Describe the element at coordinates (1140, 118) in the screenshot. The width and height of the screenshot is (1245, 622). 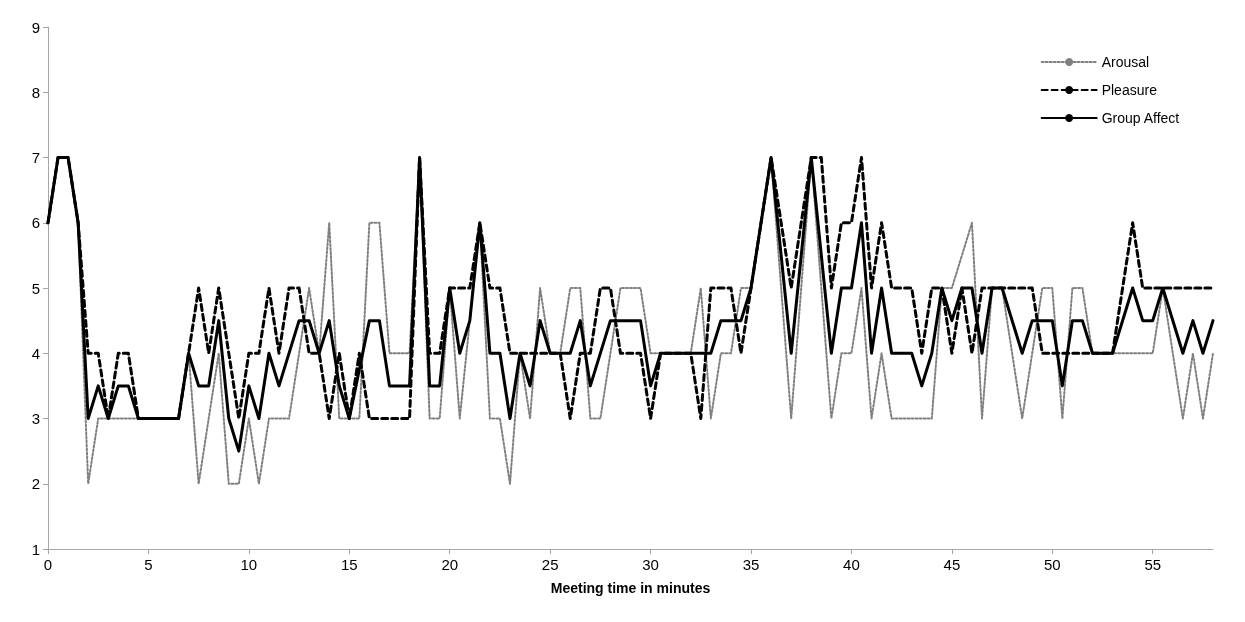
I see `legend-label: Group Affect` at that location.